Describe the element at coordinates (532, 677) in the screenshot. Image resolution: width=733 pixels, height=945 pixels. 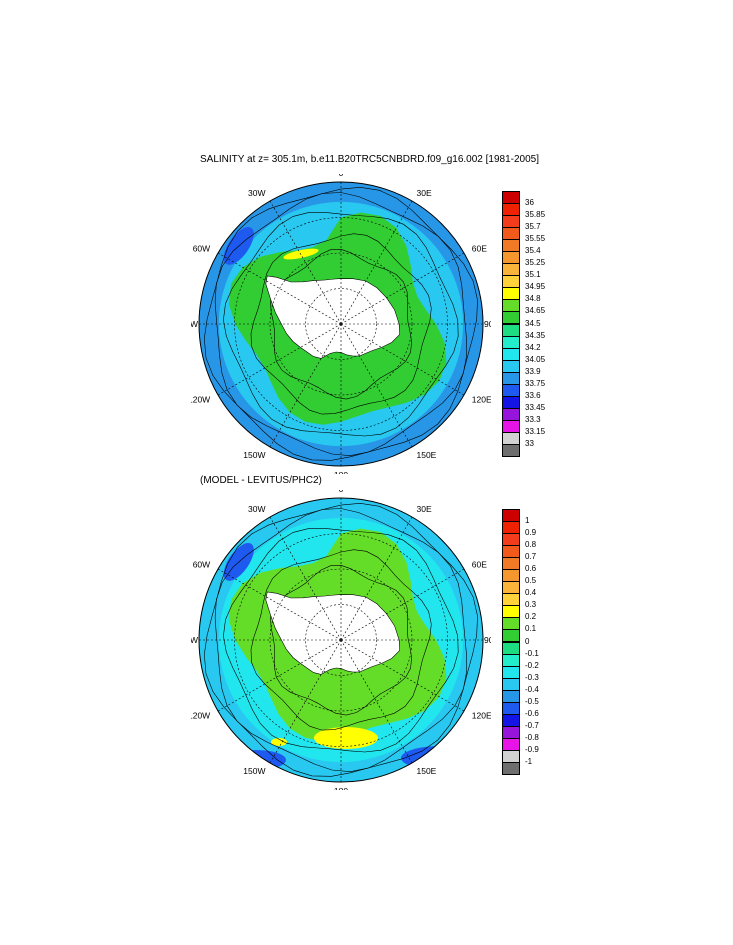
I see `colorbar-tick-label: -0.3` at that location.